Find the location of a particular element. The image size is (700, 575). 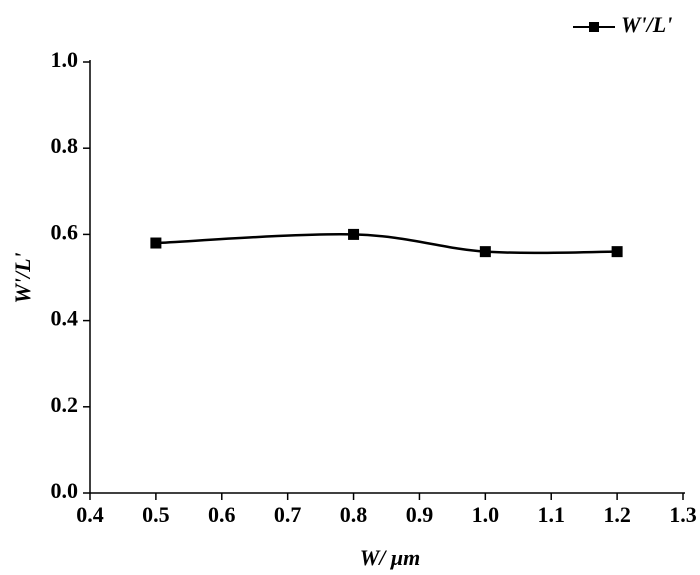

y-axis-label: W'/L' is located at coordinates (22, 277).